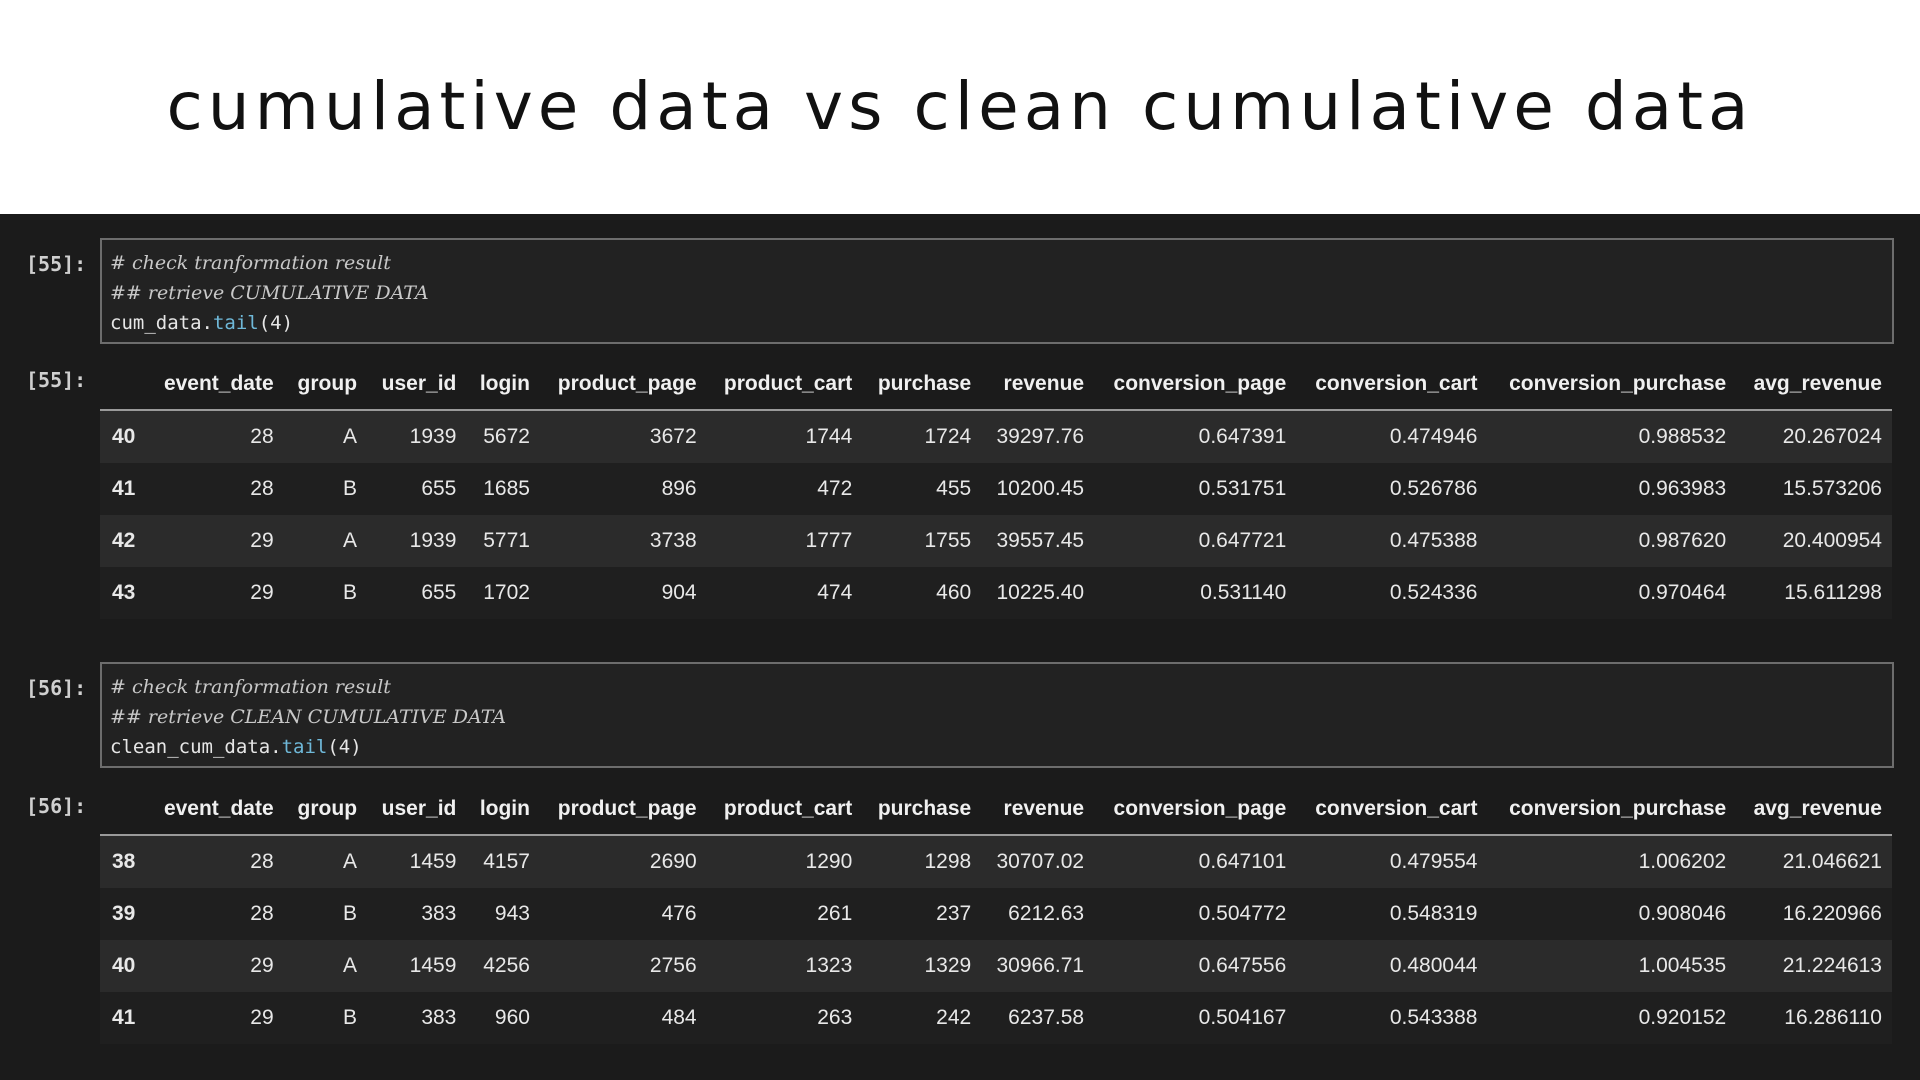 This screenshot has height=1080, width=1920. Describe the element at coordinates (433, 540) in the screenshot. I see `table-cell: 1939` at that location.